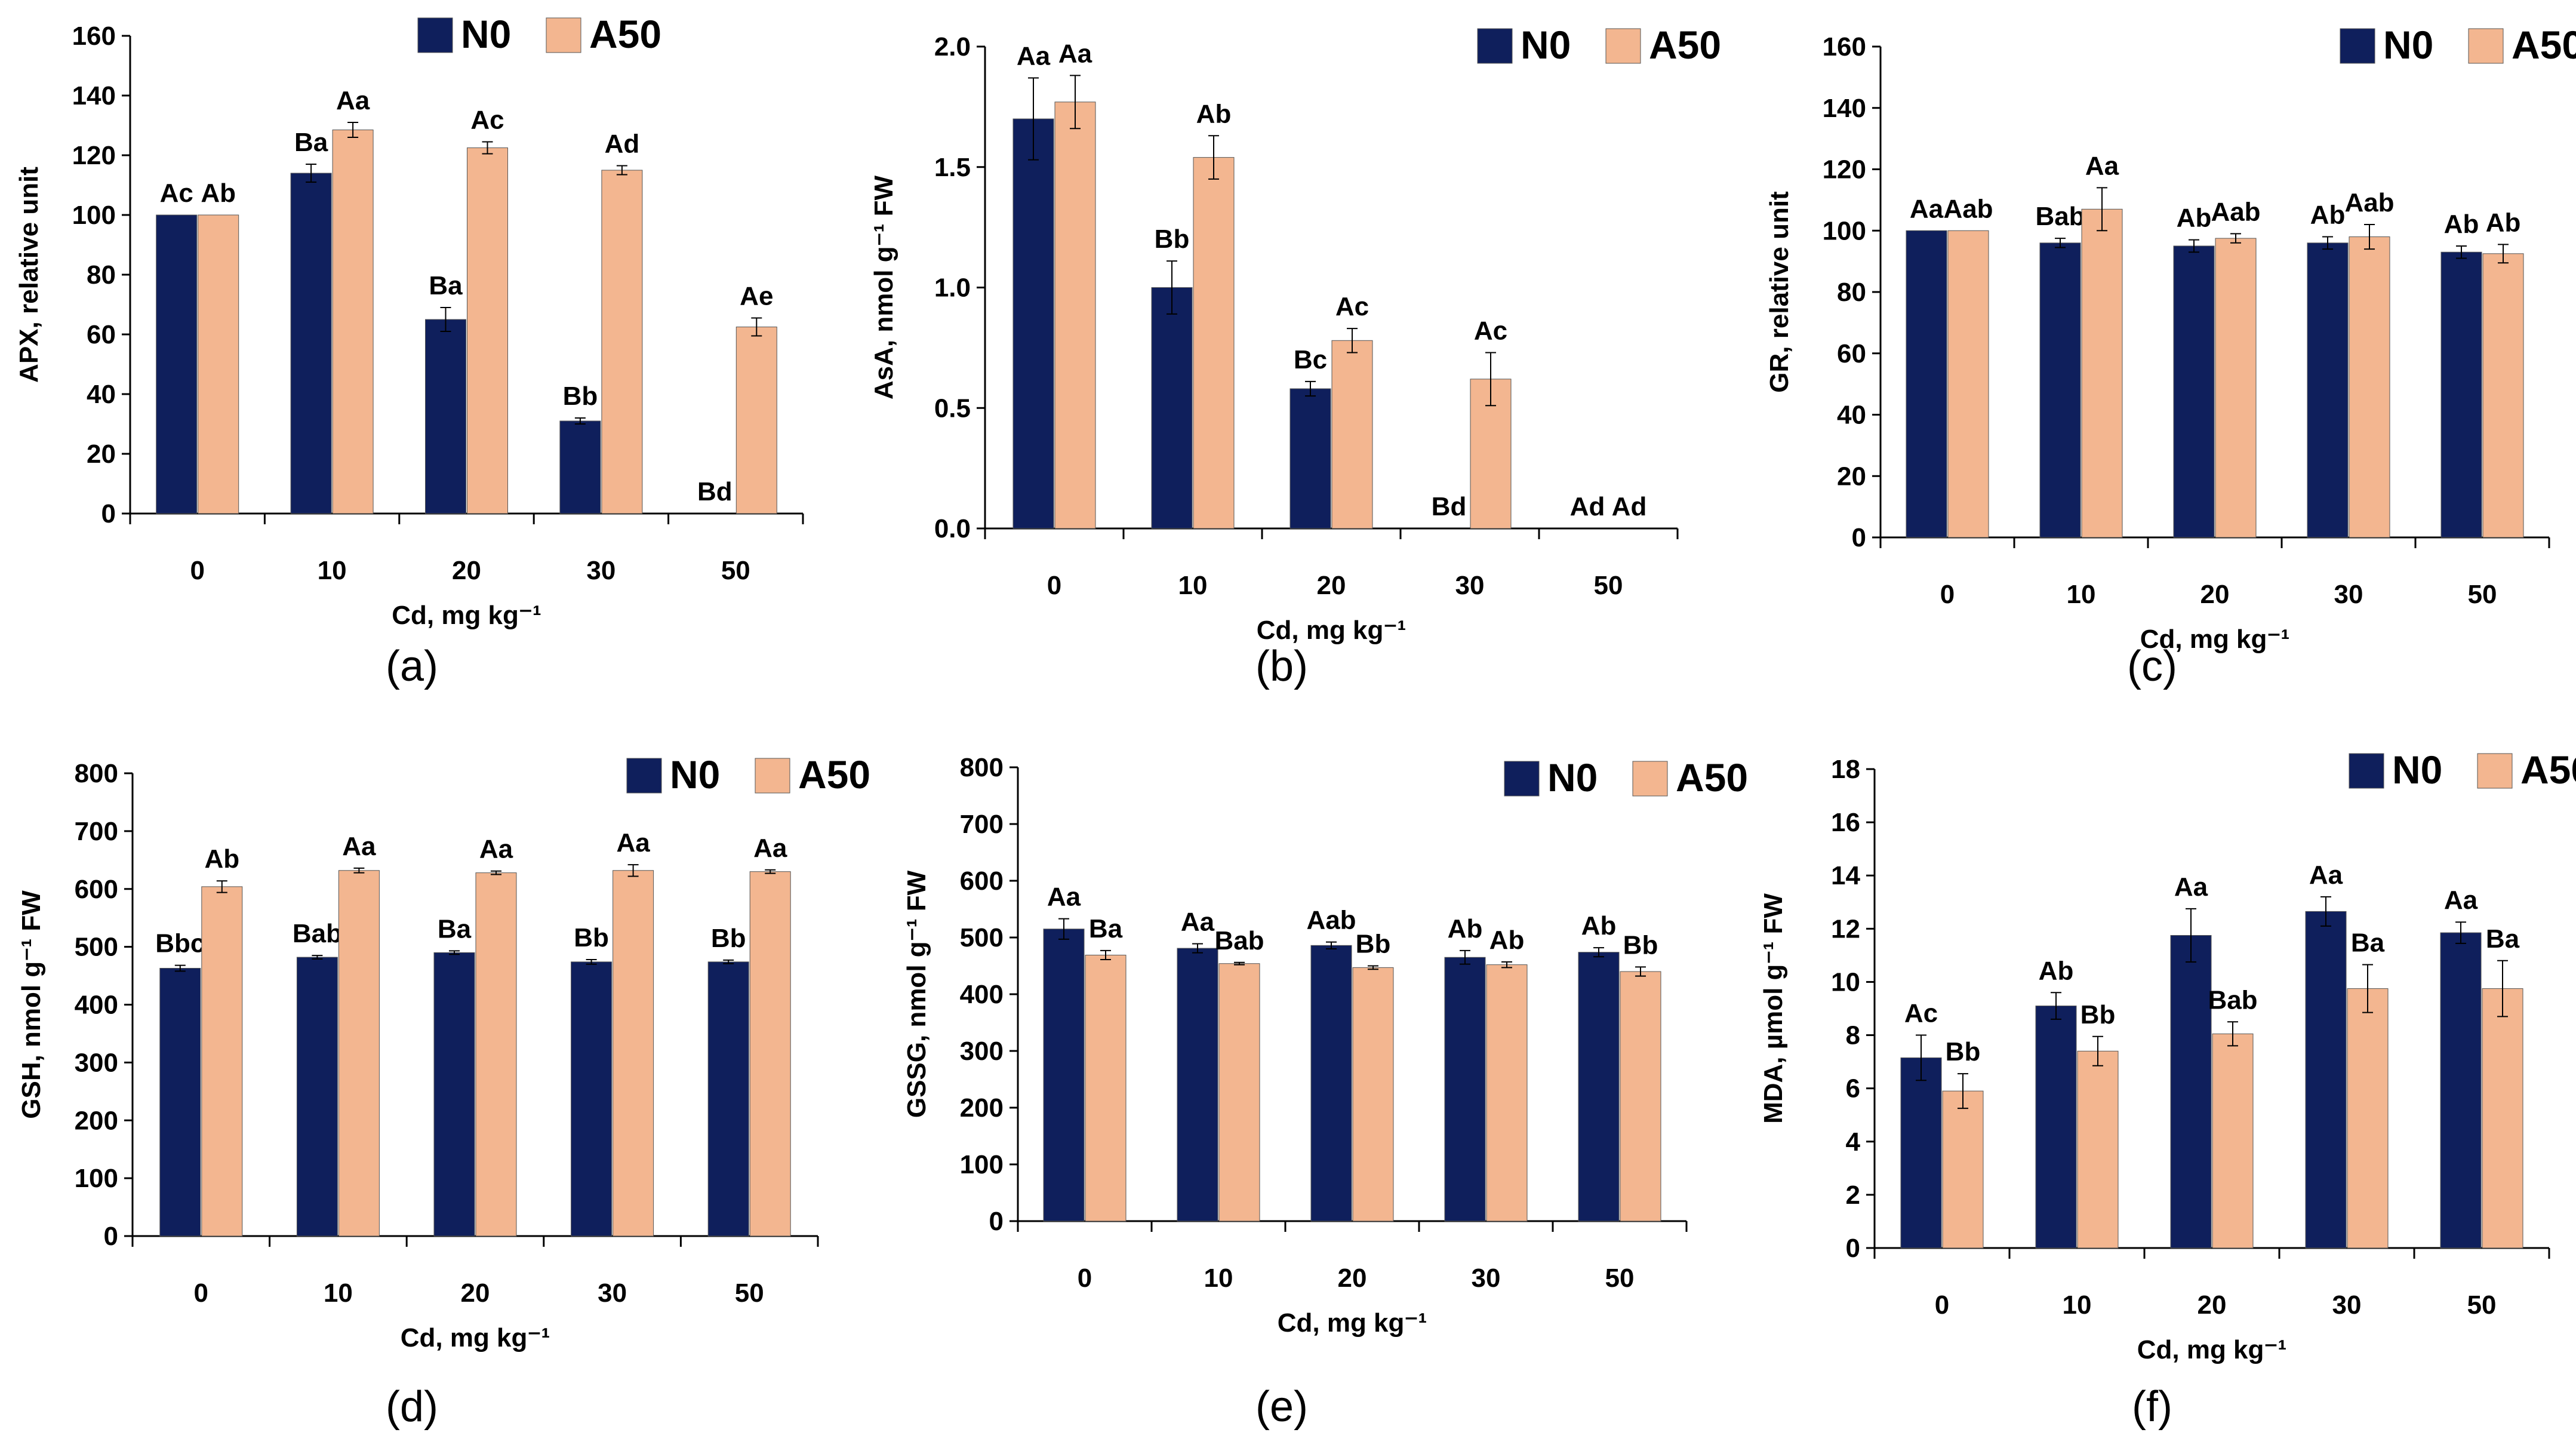 The width and height of the screenshot is (2576, 1454). Describe the element at coordinates (1845, 769) in the screenshot. I see `y-tick-label: 18` at that location.